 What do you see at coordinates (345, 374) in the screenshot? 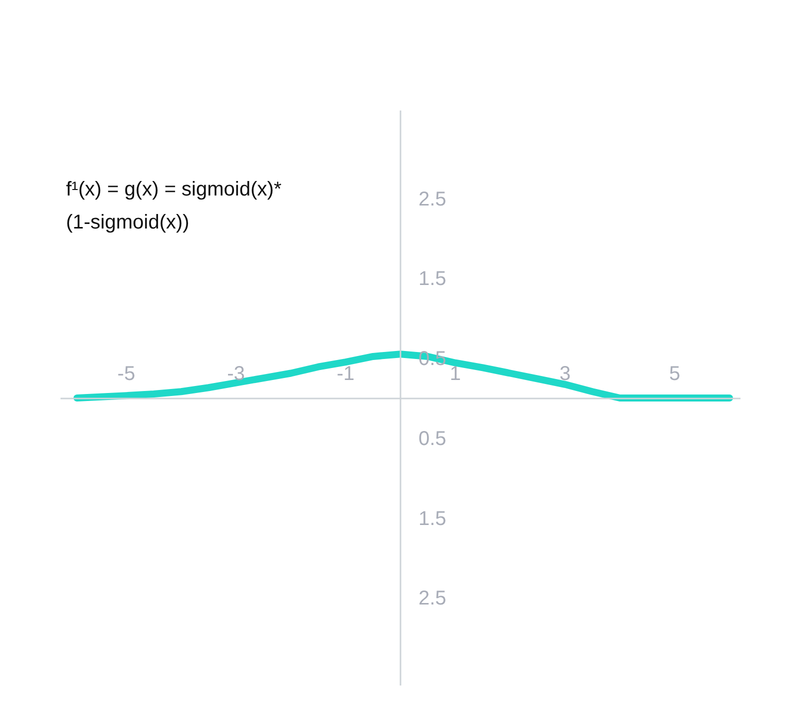
I see `x-tick-label: -1` at bounding box center [345, 374].